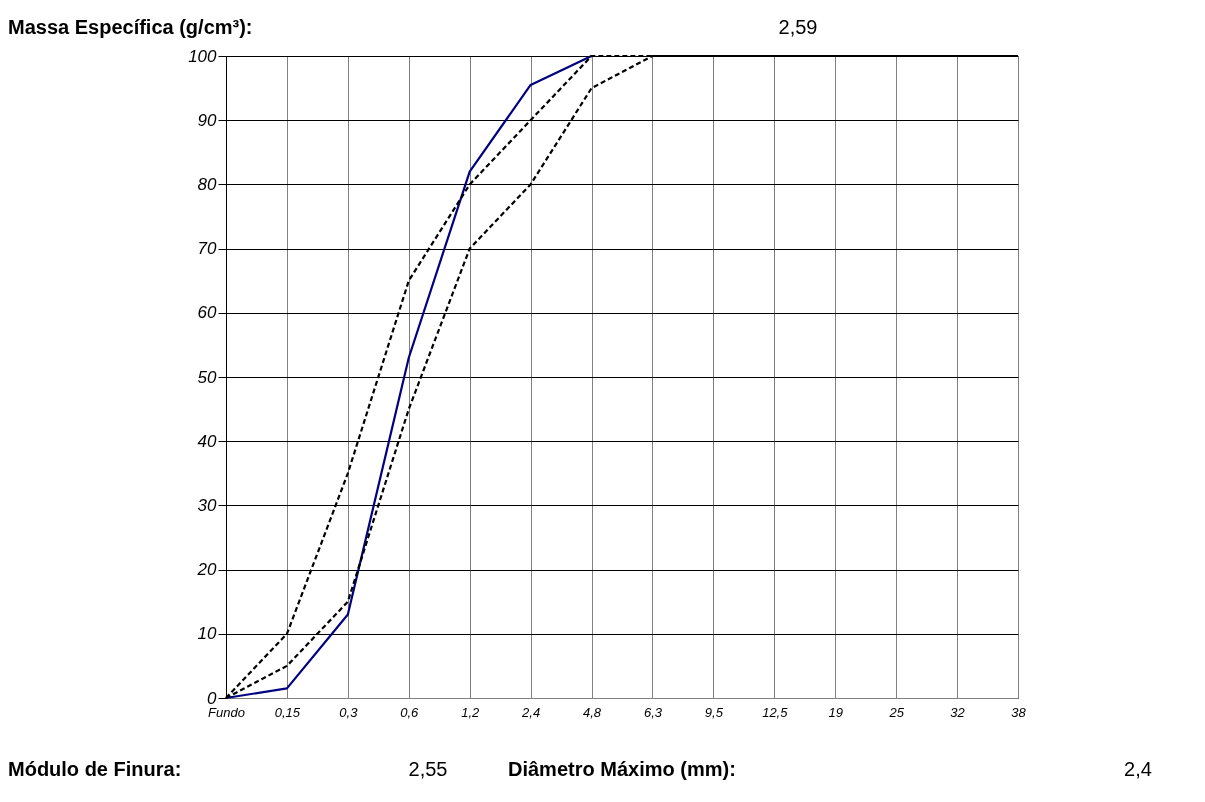  I want to click on y-tick-label: 100, so click(203, 56).